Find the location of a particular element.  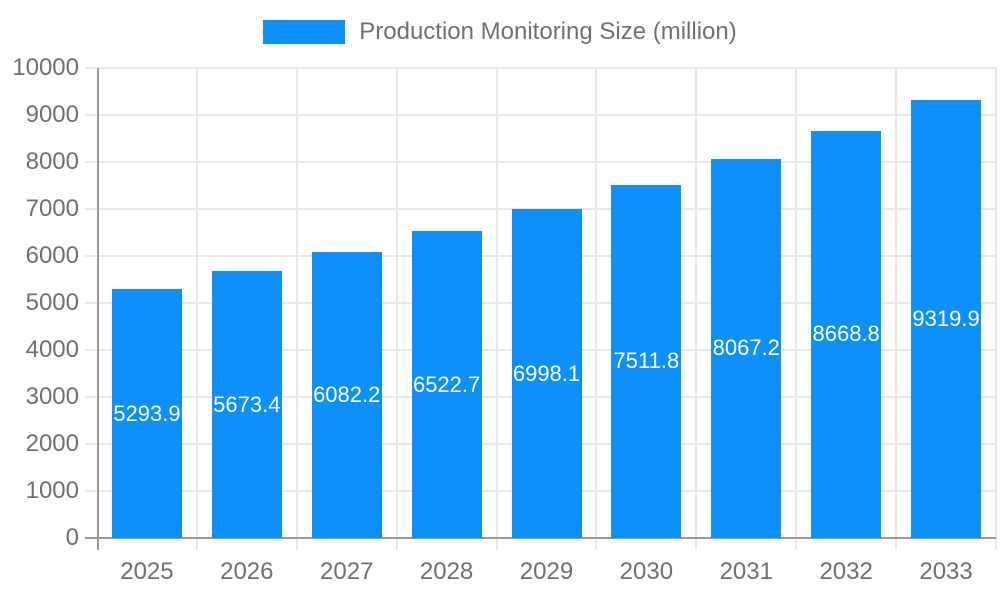

x-axis-tick-label: 2032 is located at coordinates (846, 571).